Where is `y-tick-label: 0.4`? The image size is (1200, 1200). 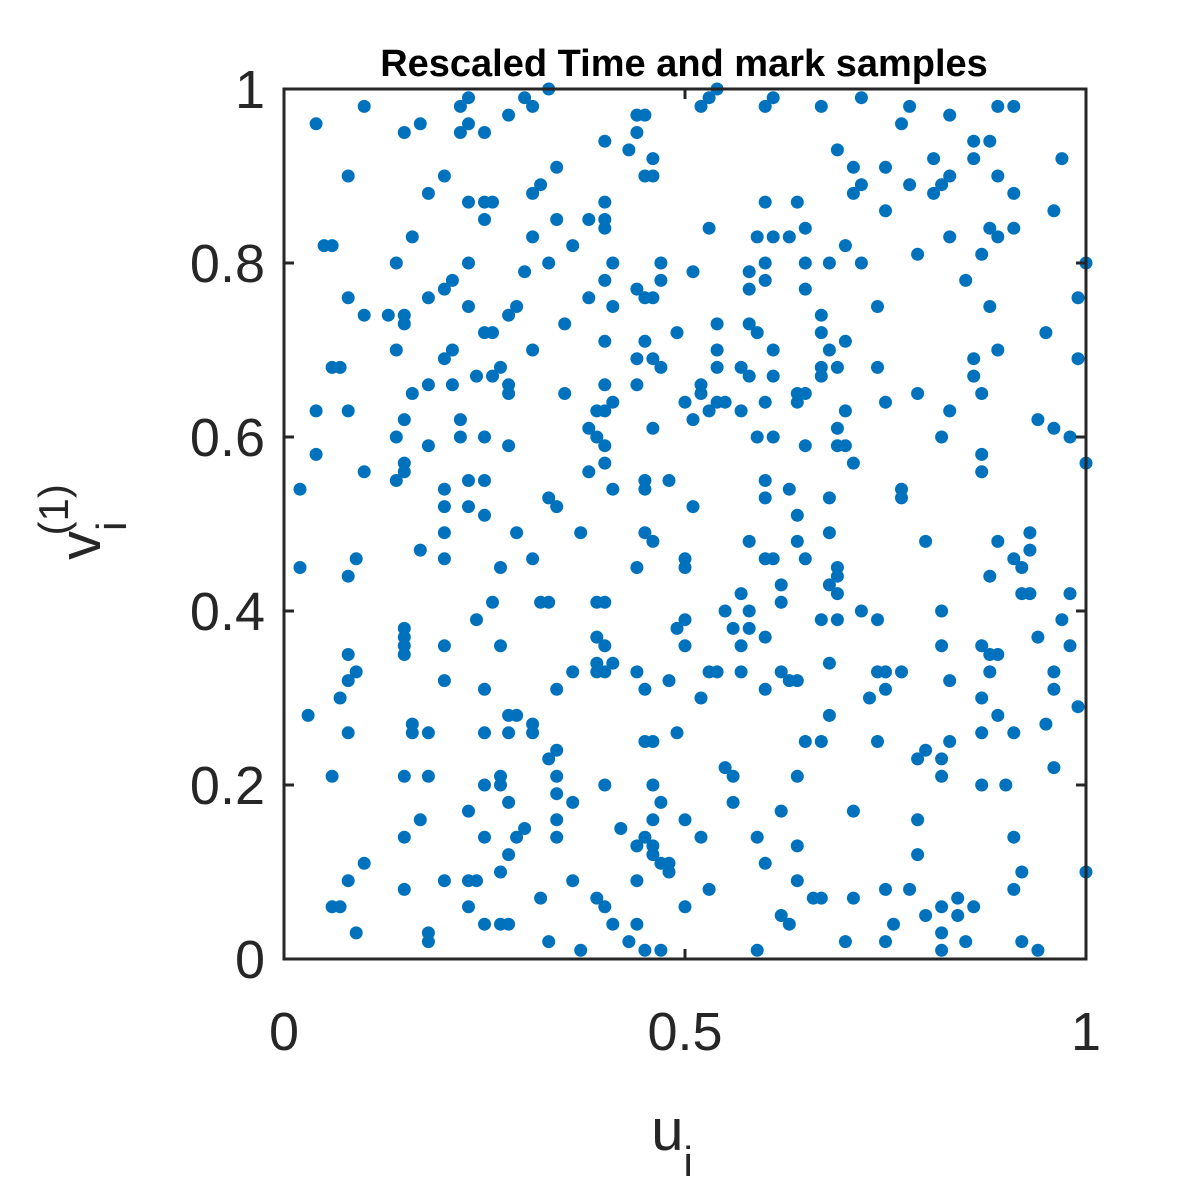
y-tick-label: 0.4 is located at coordinates (227, 612).